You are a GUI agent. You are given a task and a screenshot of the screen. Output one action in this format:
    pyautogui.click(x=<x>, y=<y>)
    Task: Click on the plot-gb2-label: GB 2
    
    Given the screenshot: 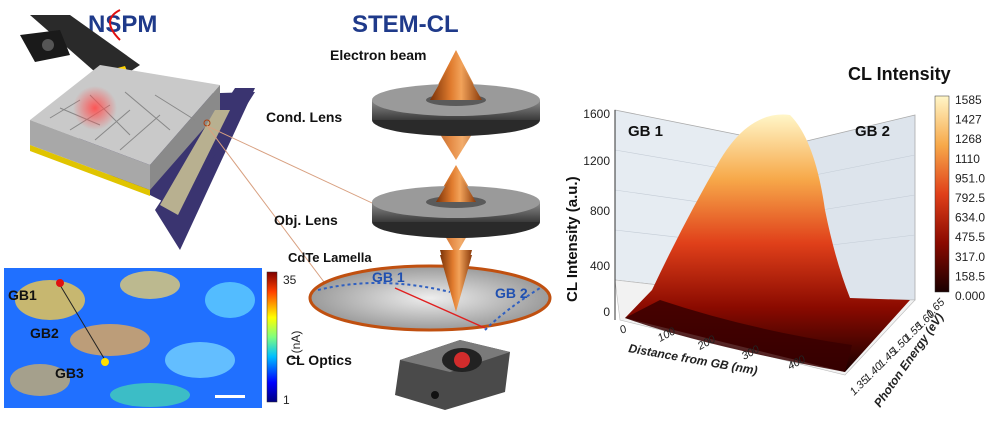 What is the action you would take?
    pyautogui.click(x=872, y=131)
    